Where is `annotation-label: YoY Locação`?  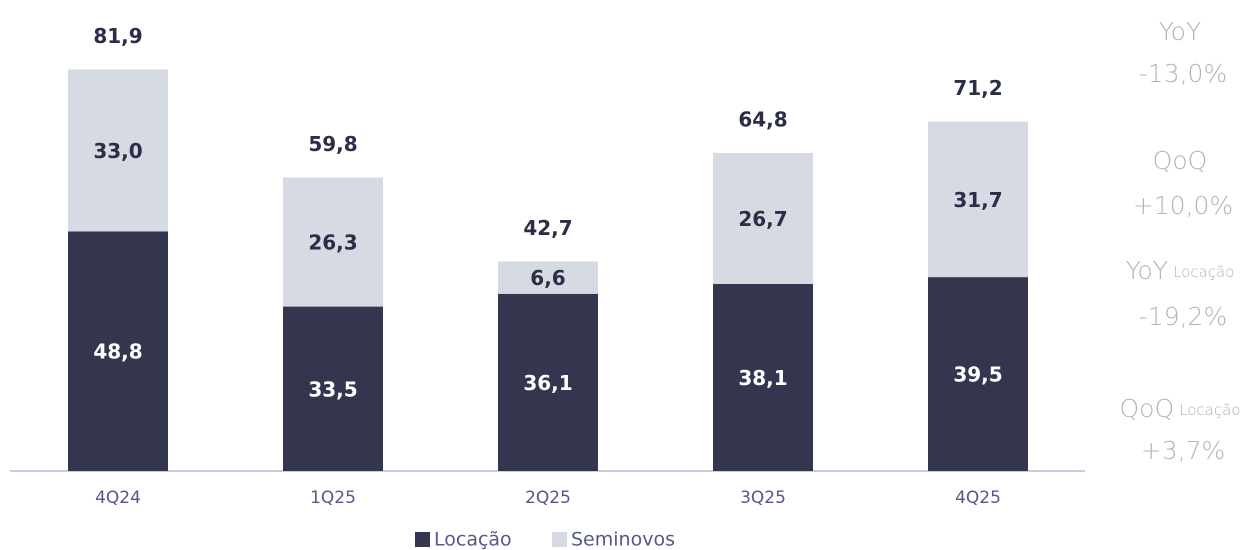 annotation-label: YoY Locação is located at coordinates (1180, 270).